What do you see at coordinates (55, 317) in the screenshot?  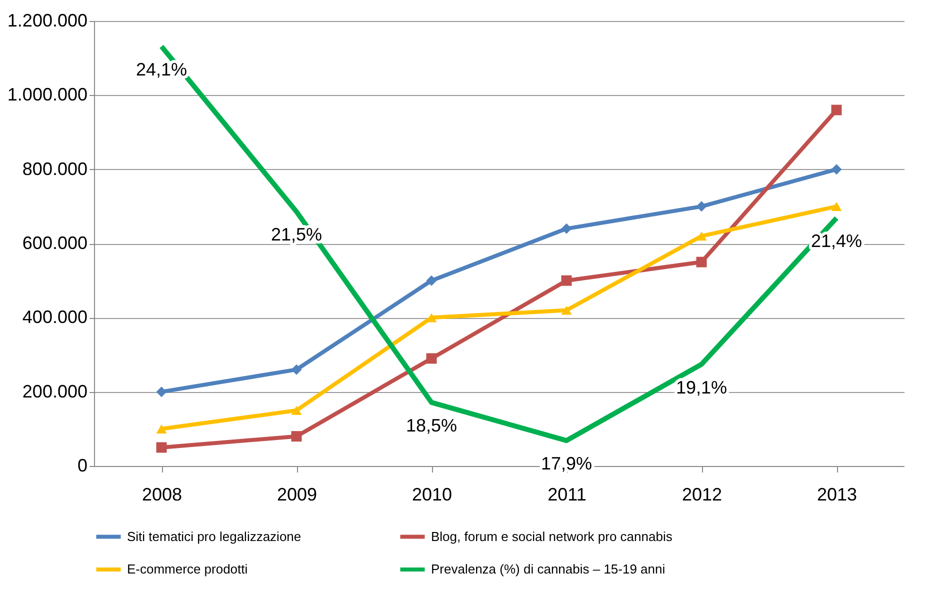 I see `y-tick-label: 400.000` at bounding box center [55, 317].